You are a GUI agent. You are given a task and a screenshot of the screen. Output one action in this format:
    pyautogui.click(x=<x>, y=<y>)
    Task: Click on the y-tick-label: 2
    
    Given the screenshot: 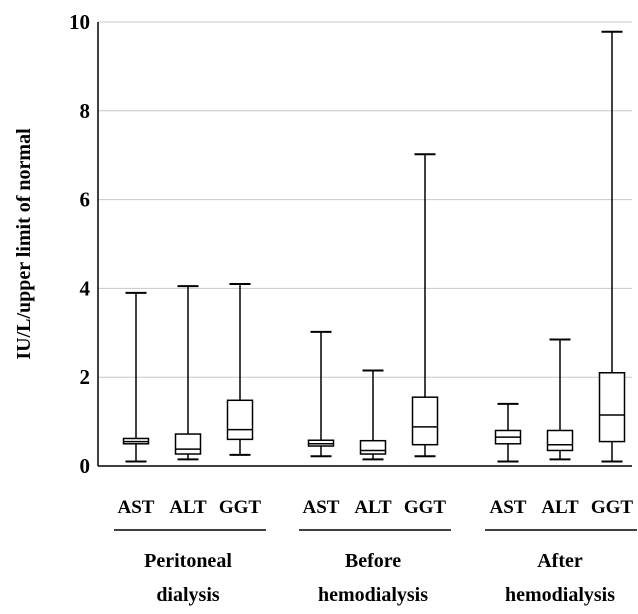 What is the action you would take?
    pyautogui.click(x=85, y=377)
    